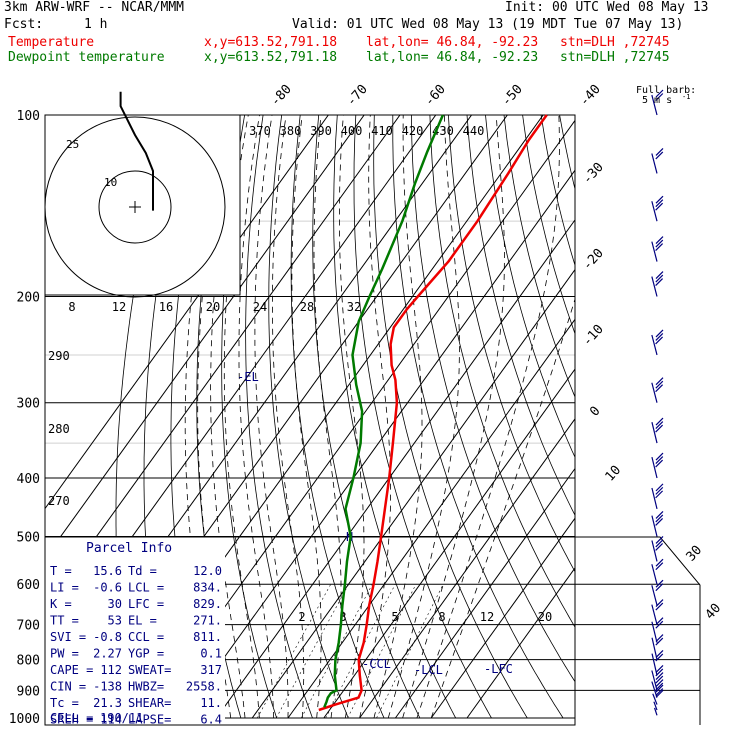 This screenshot has width=740, height=740. Describe the element at coordinates (68, 687) in the screenshot. I see `parcel-key-left: CIN =` at that location.